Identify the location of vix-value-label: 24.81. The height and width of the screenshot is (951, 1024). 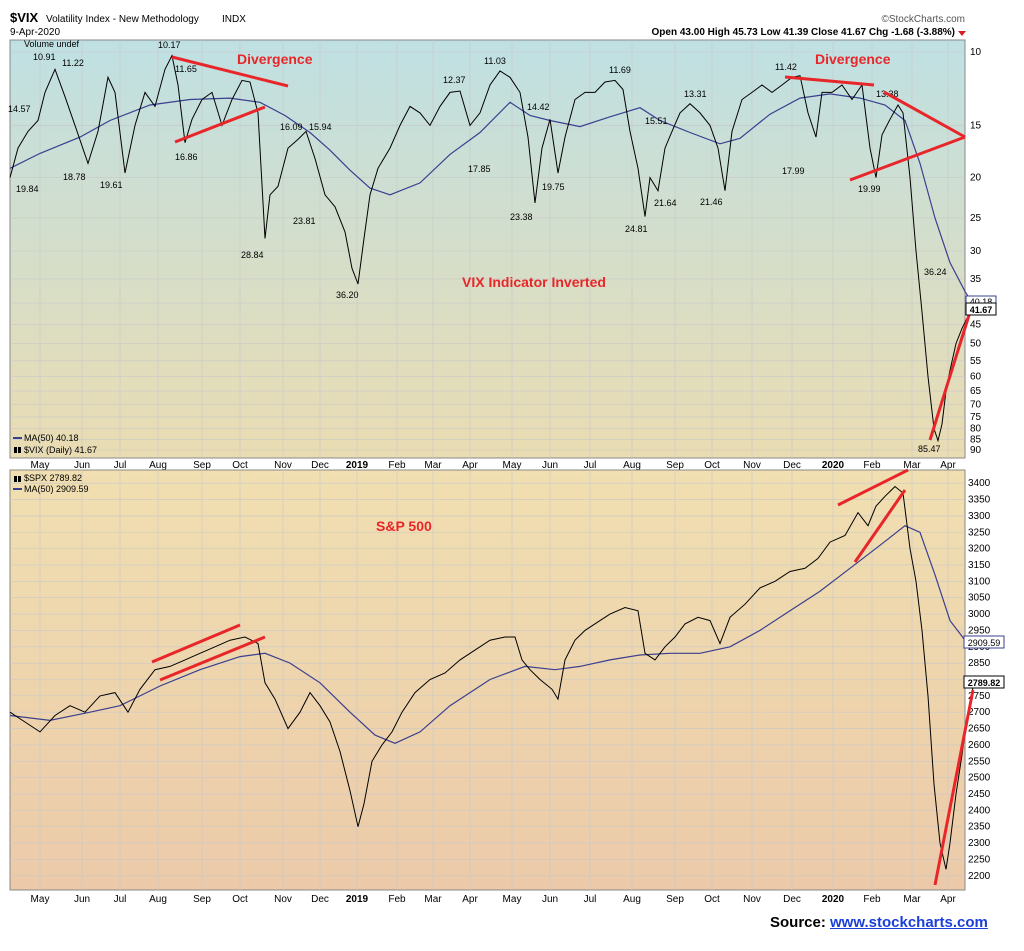
(636, 229).